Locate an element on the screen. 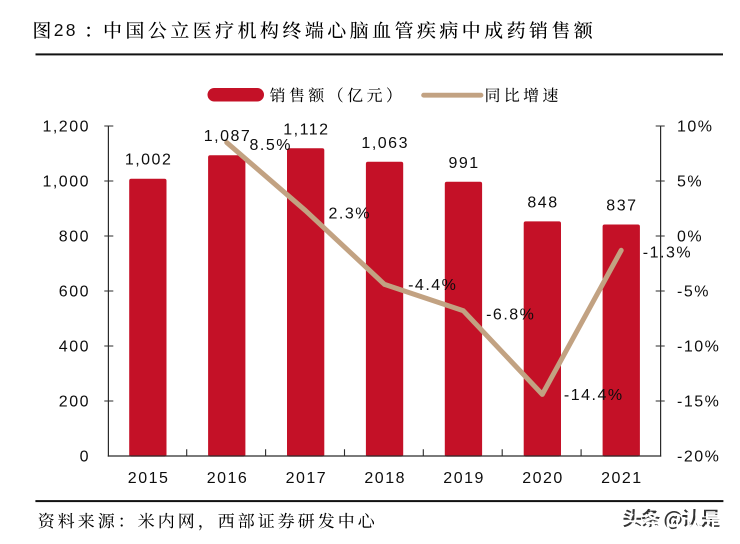 The image size is (740, 544). svg-text: 200 is located at coordinates (74, 402).